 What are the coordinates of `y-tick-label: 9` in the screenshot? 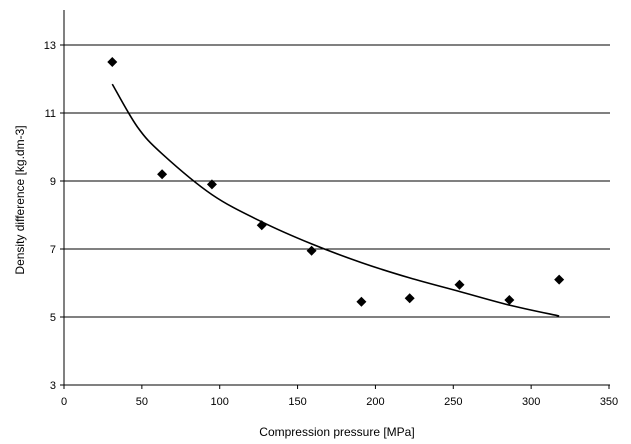 It's located at (53, 182).